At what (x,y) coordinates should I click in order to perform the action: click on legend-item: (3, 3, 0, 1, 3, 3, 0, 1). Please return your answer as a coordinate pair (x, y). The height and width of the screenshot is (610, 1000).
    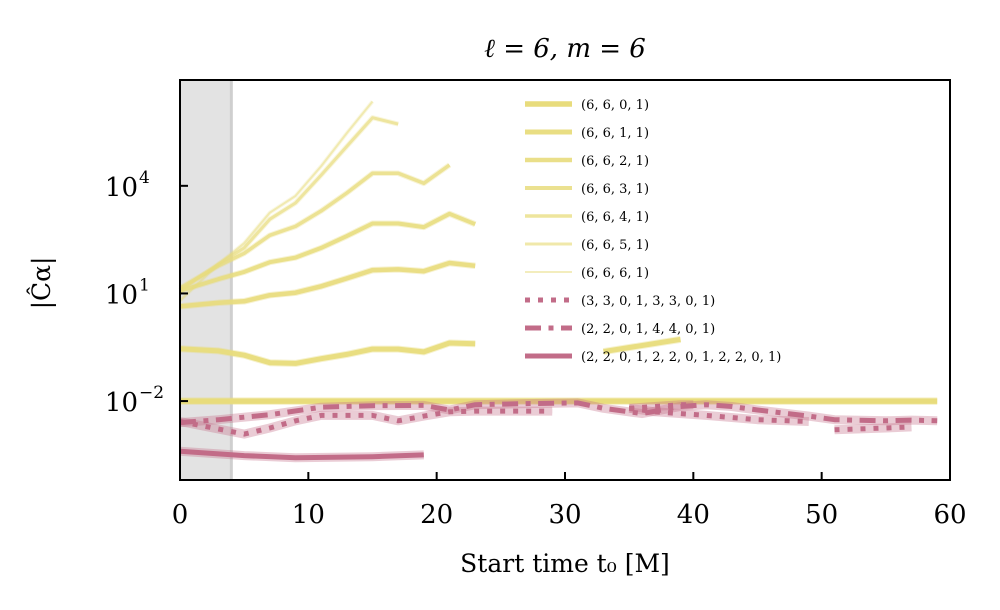
    Looking at the image, I should click on (620, 301).